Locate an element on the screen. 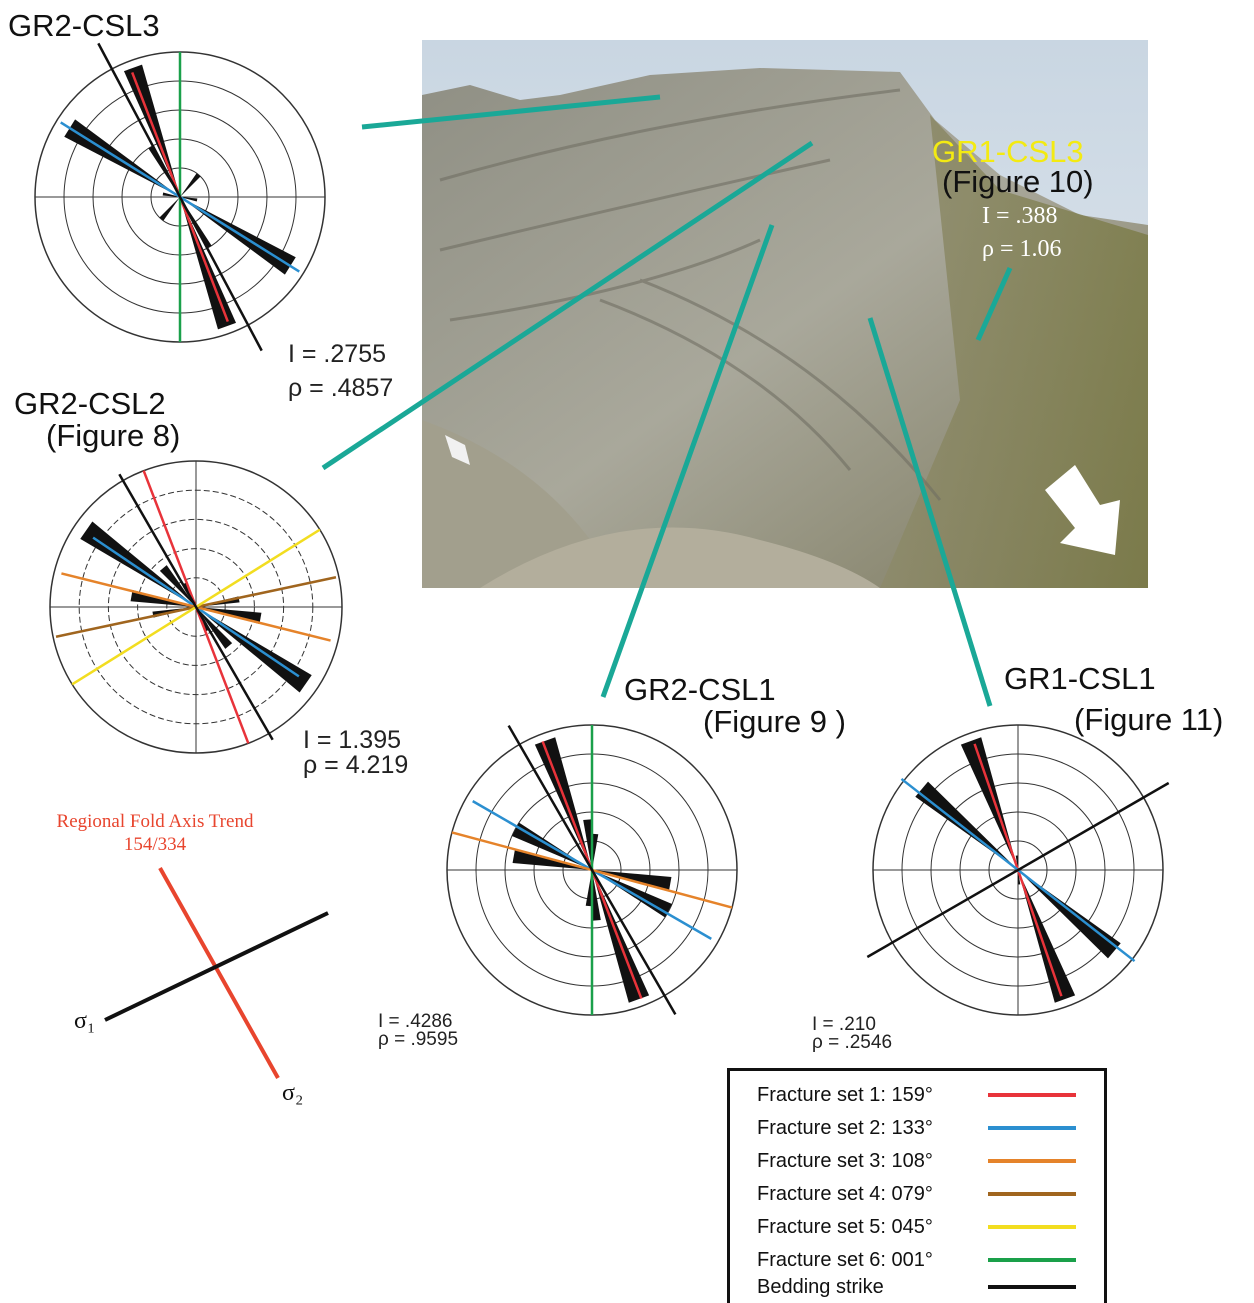  fold-title: Regional Fold Axis Trend is located at coordinates (155, 821).